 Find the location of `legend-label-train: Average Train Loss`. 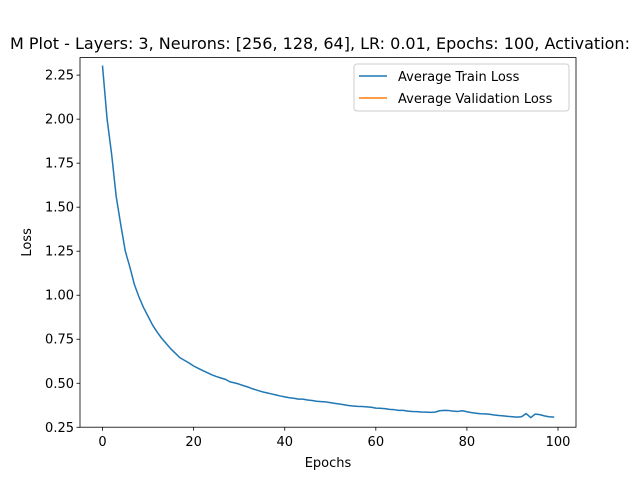

legend-label-train: Average Train Loss is located at coordinates (459, 77).